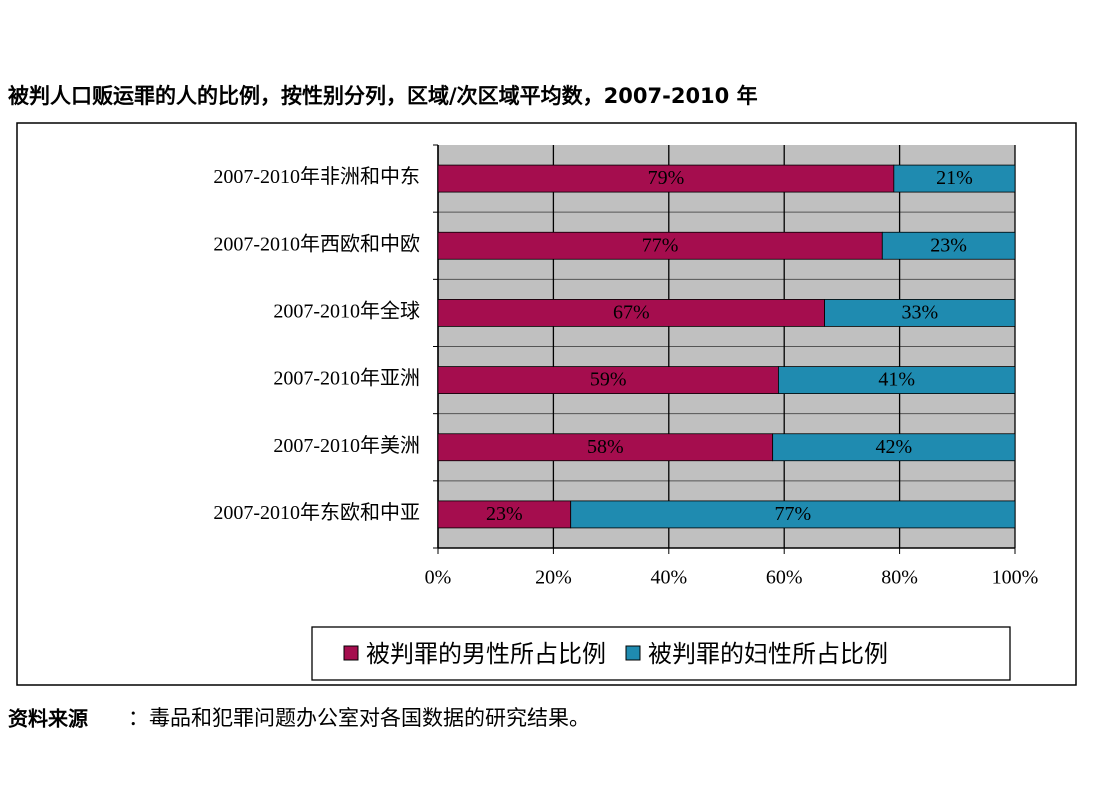 The width and height of the screenshot is (1094, 790). Describe the element at coordinates (48, 719) in the screenshot. I see `source-label: 资料来源` at that location.